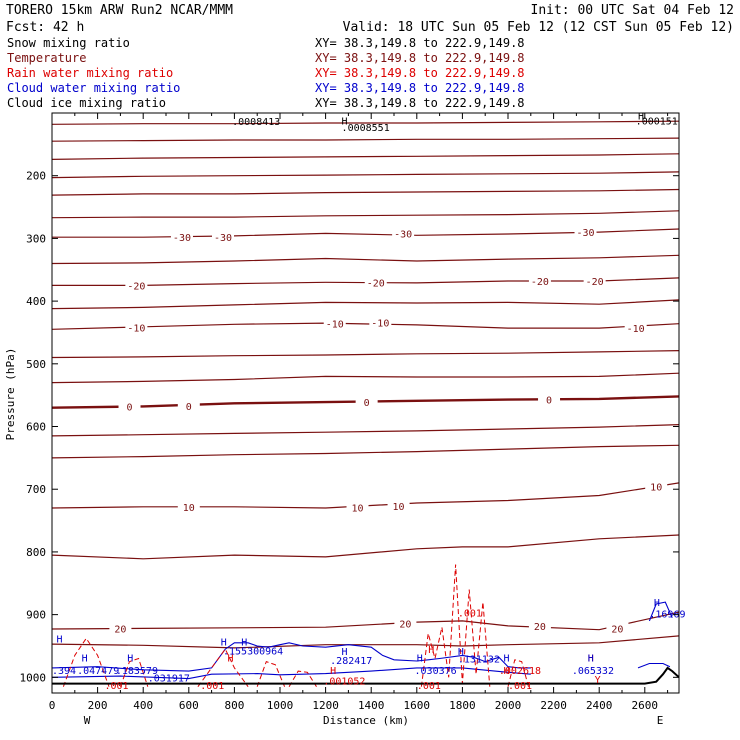 This screenshot has height=740, width=740. What do you see at coordinates (366, 128) in the screenshot?
I see `annotation-label: .0008551` at bounding box center [366, 128].